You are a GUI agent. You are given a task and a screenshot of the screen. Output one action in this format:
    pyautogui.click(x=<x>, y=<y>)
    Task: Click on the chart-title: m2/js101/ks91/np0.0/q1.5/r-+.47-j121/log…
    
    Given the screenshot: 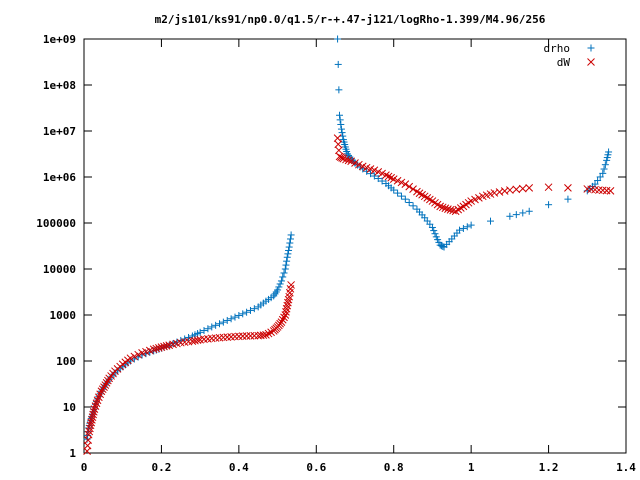 What is the action you would take?
    pyautogui.click(x=350, y=19)
    